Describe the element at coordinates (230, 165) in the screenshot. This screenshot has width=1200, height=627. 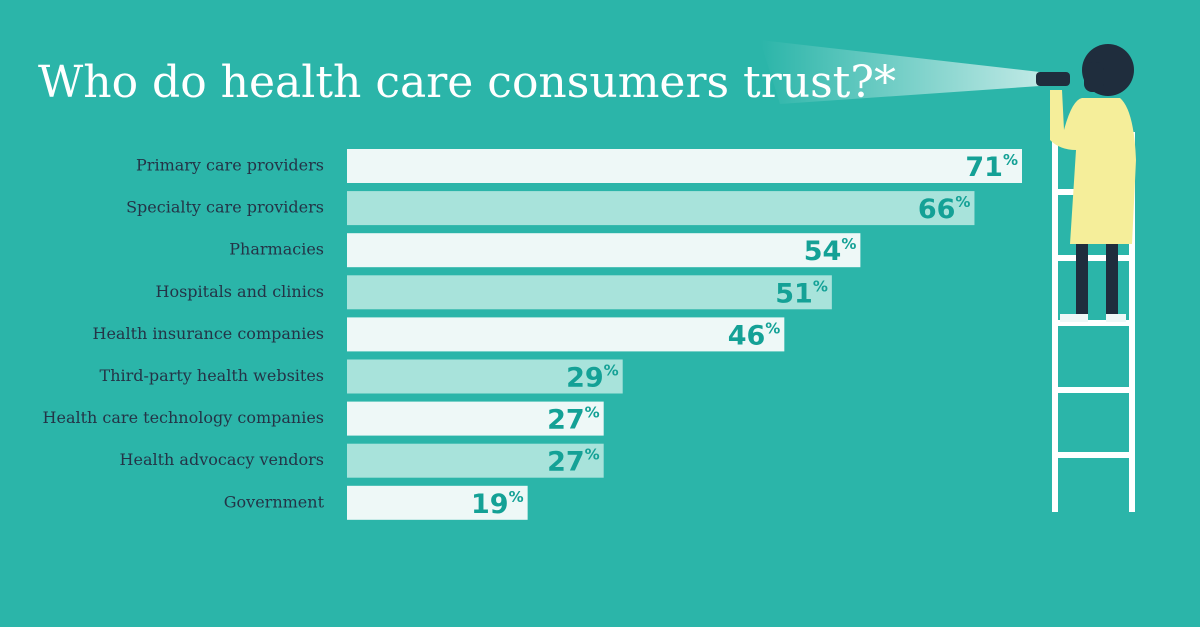
I see `category-label: Primary care providers` at that location.